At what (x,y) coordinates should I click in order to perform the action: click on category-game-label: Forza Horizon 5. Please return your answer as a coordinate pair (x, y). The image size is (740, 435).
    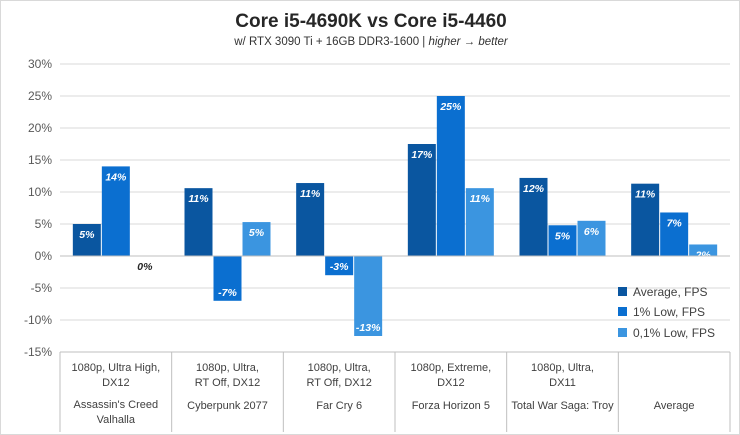
    Looking at the image, I should click on (451, 406).